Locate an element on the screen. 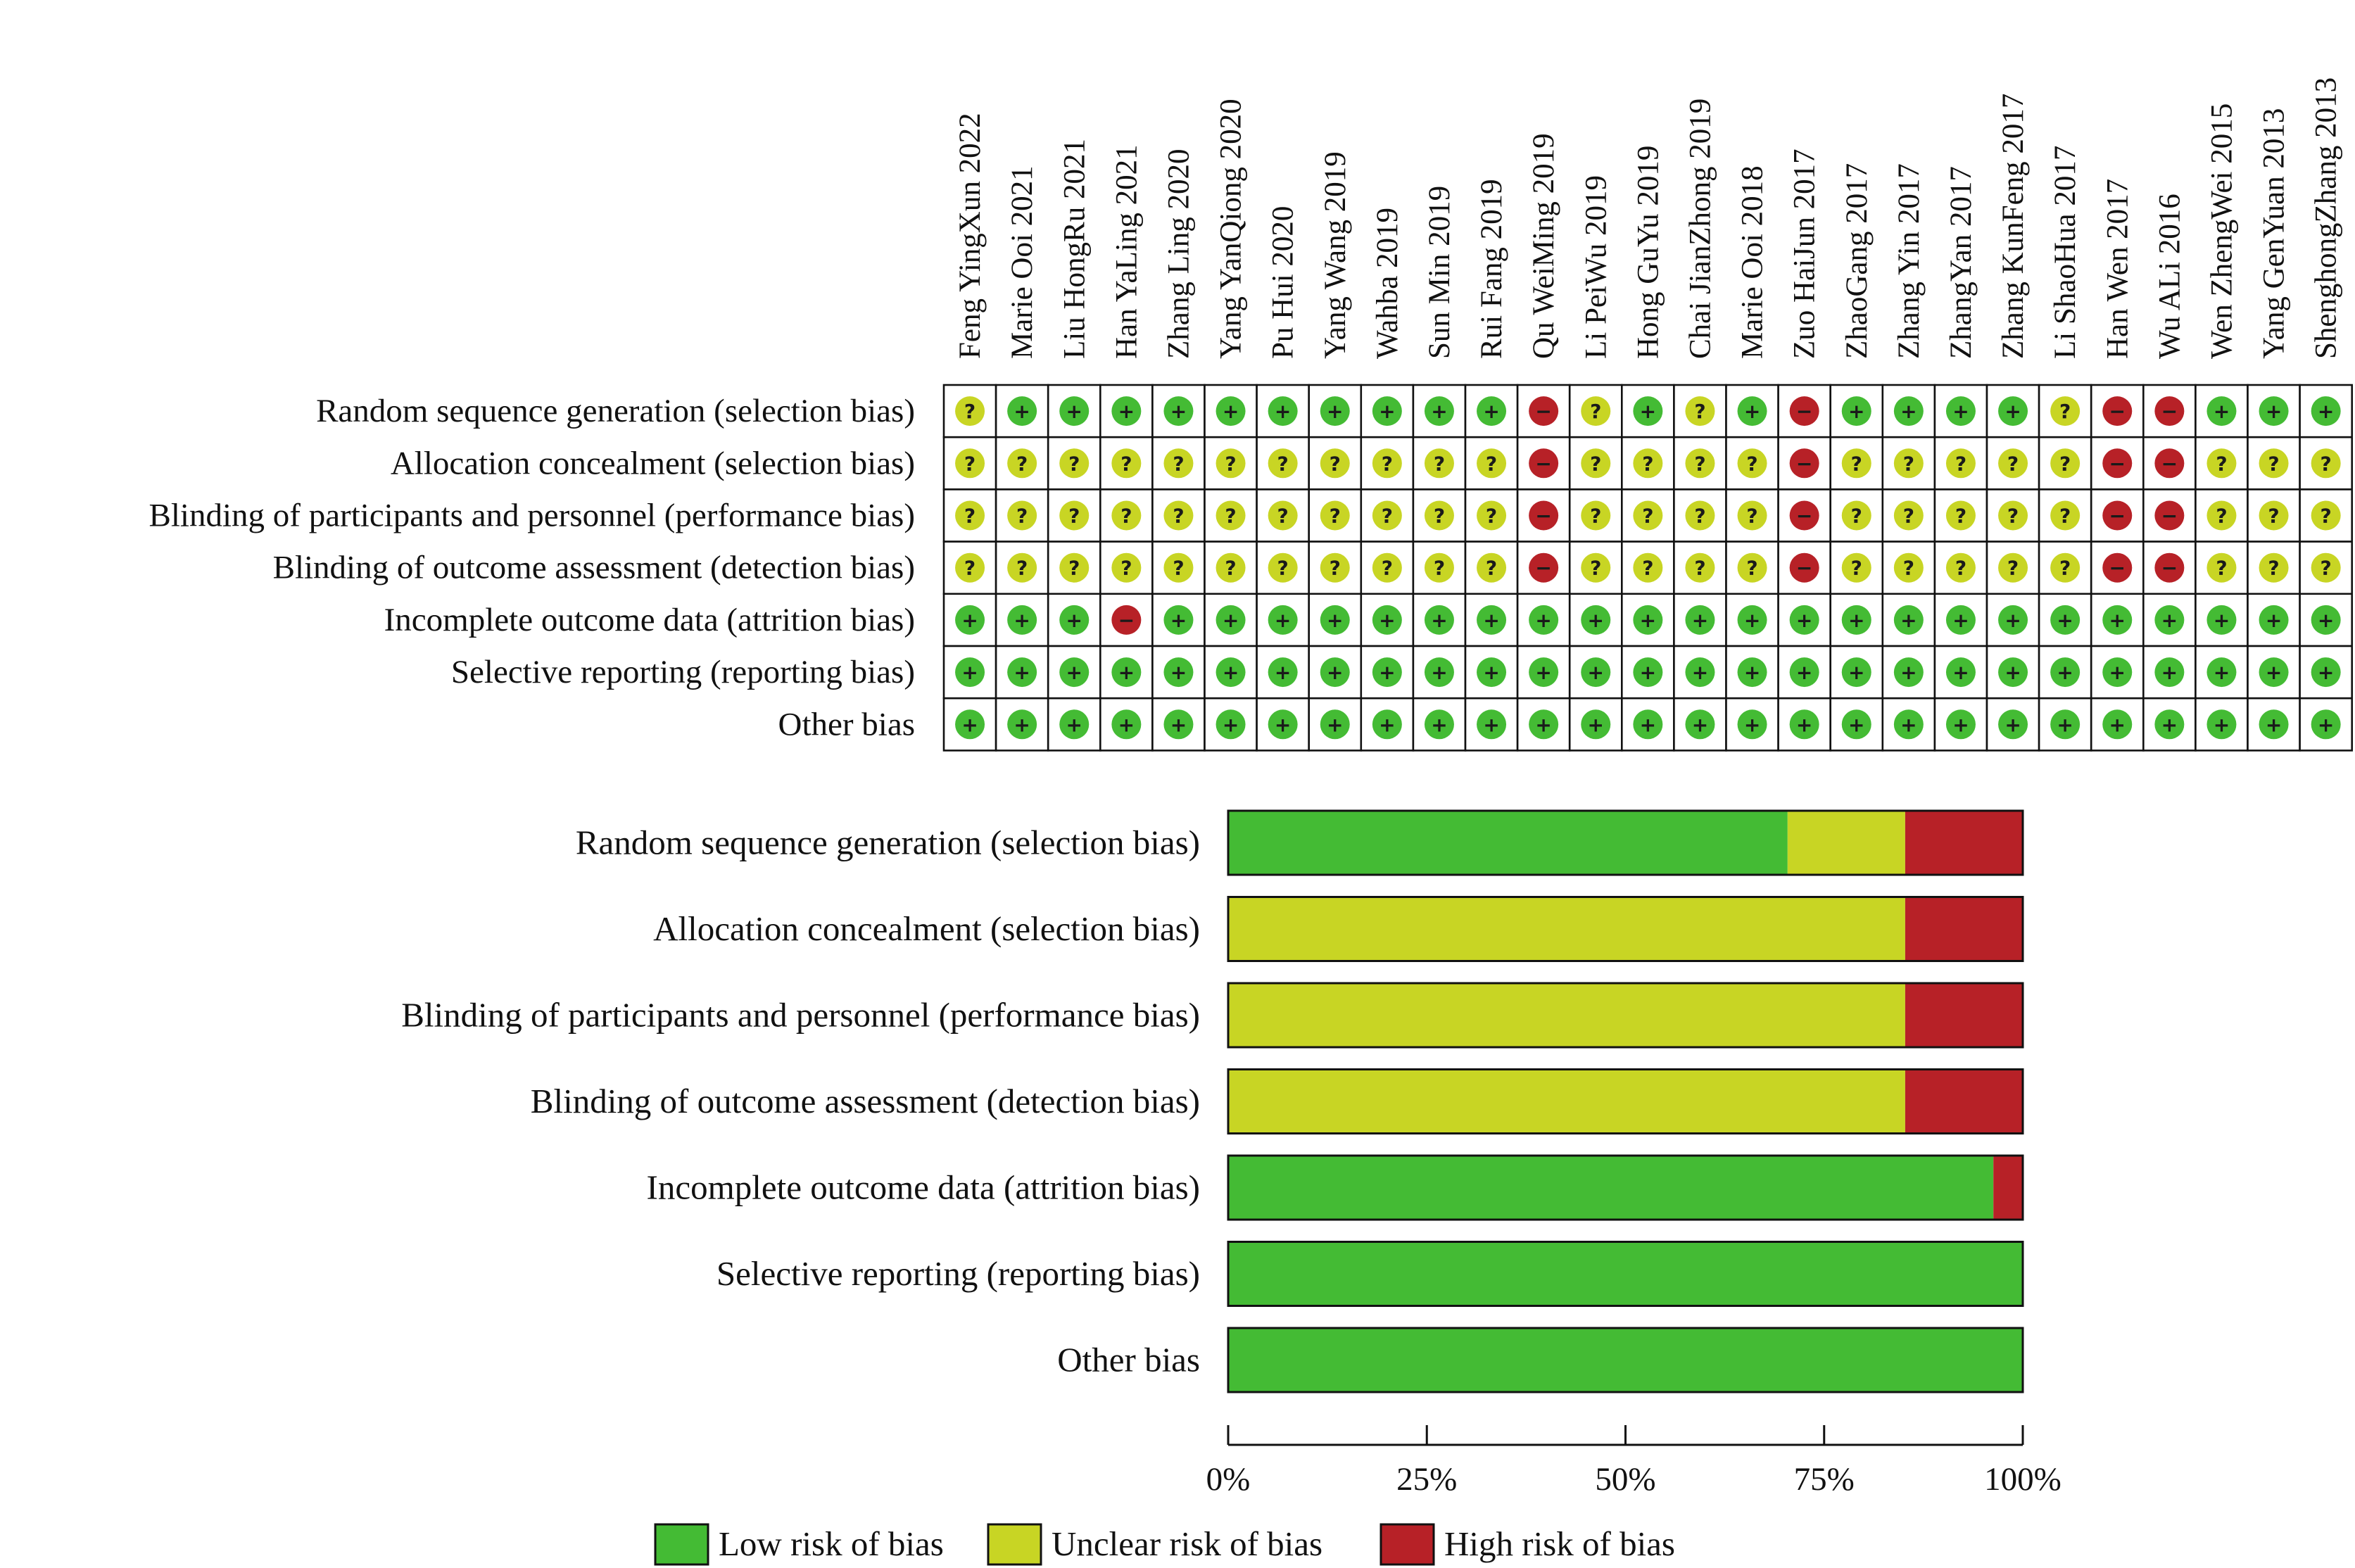 This screenshot has width=2355, height=1568. study-label: Feng YingXun 2022 is located at coordinates (970, 236).